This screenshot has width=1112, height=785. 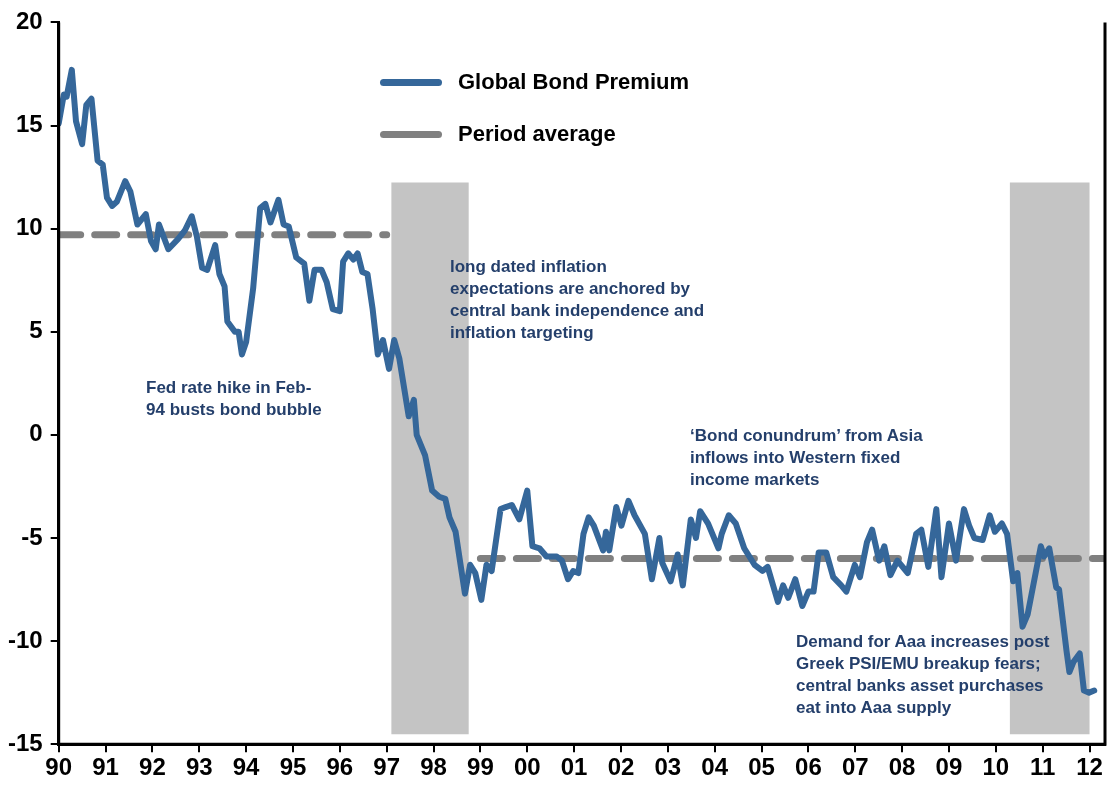 I want to click on legend-label: Period average, so click(x=537, y=134).